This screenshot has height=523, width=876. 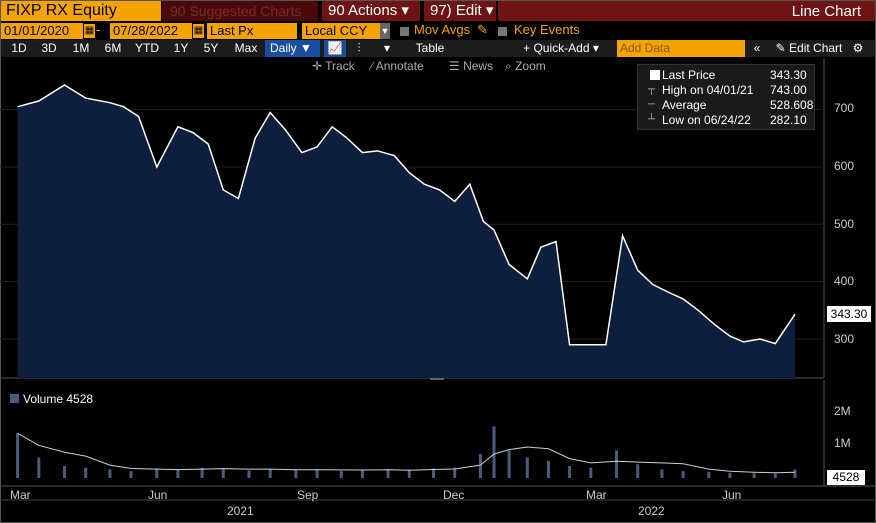 I want to click on quick-add-label: + Quick-Add, so click(x=556, y=48).